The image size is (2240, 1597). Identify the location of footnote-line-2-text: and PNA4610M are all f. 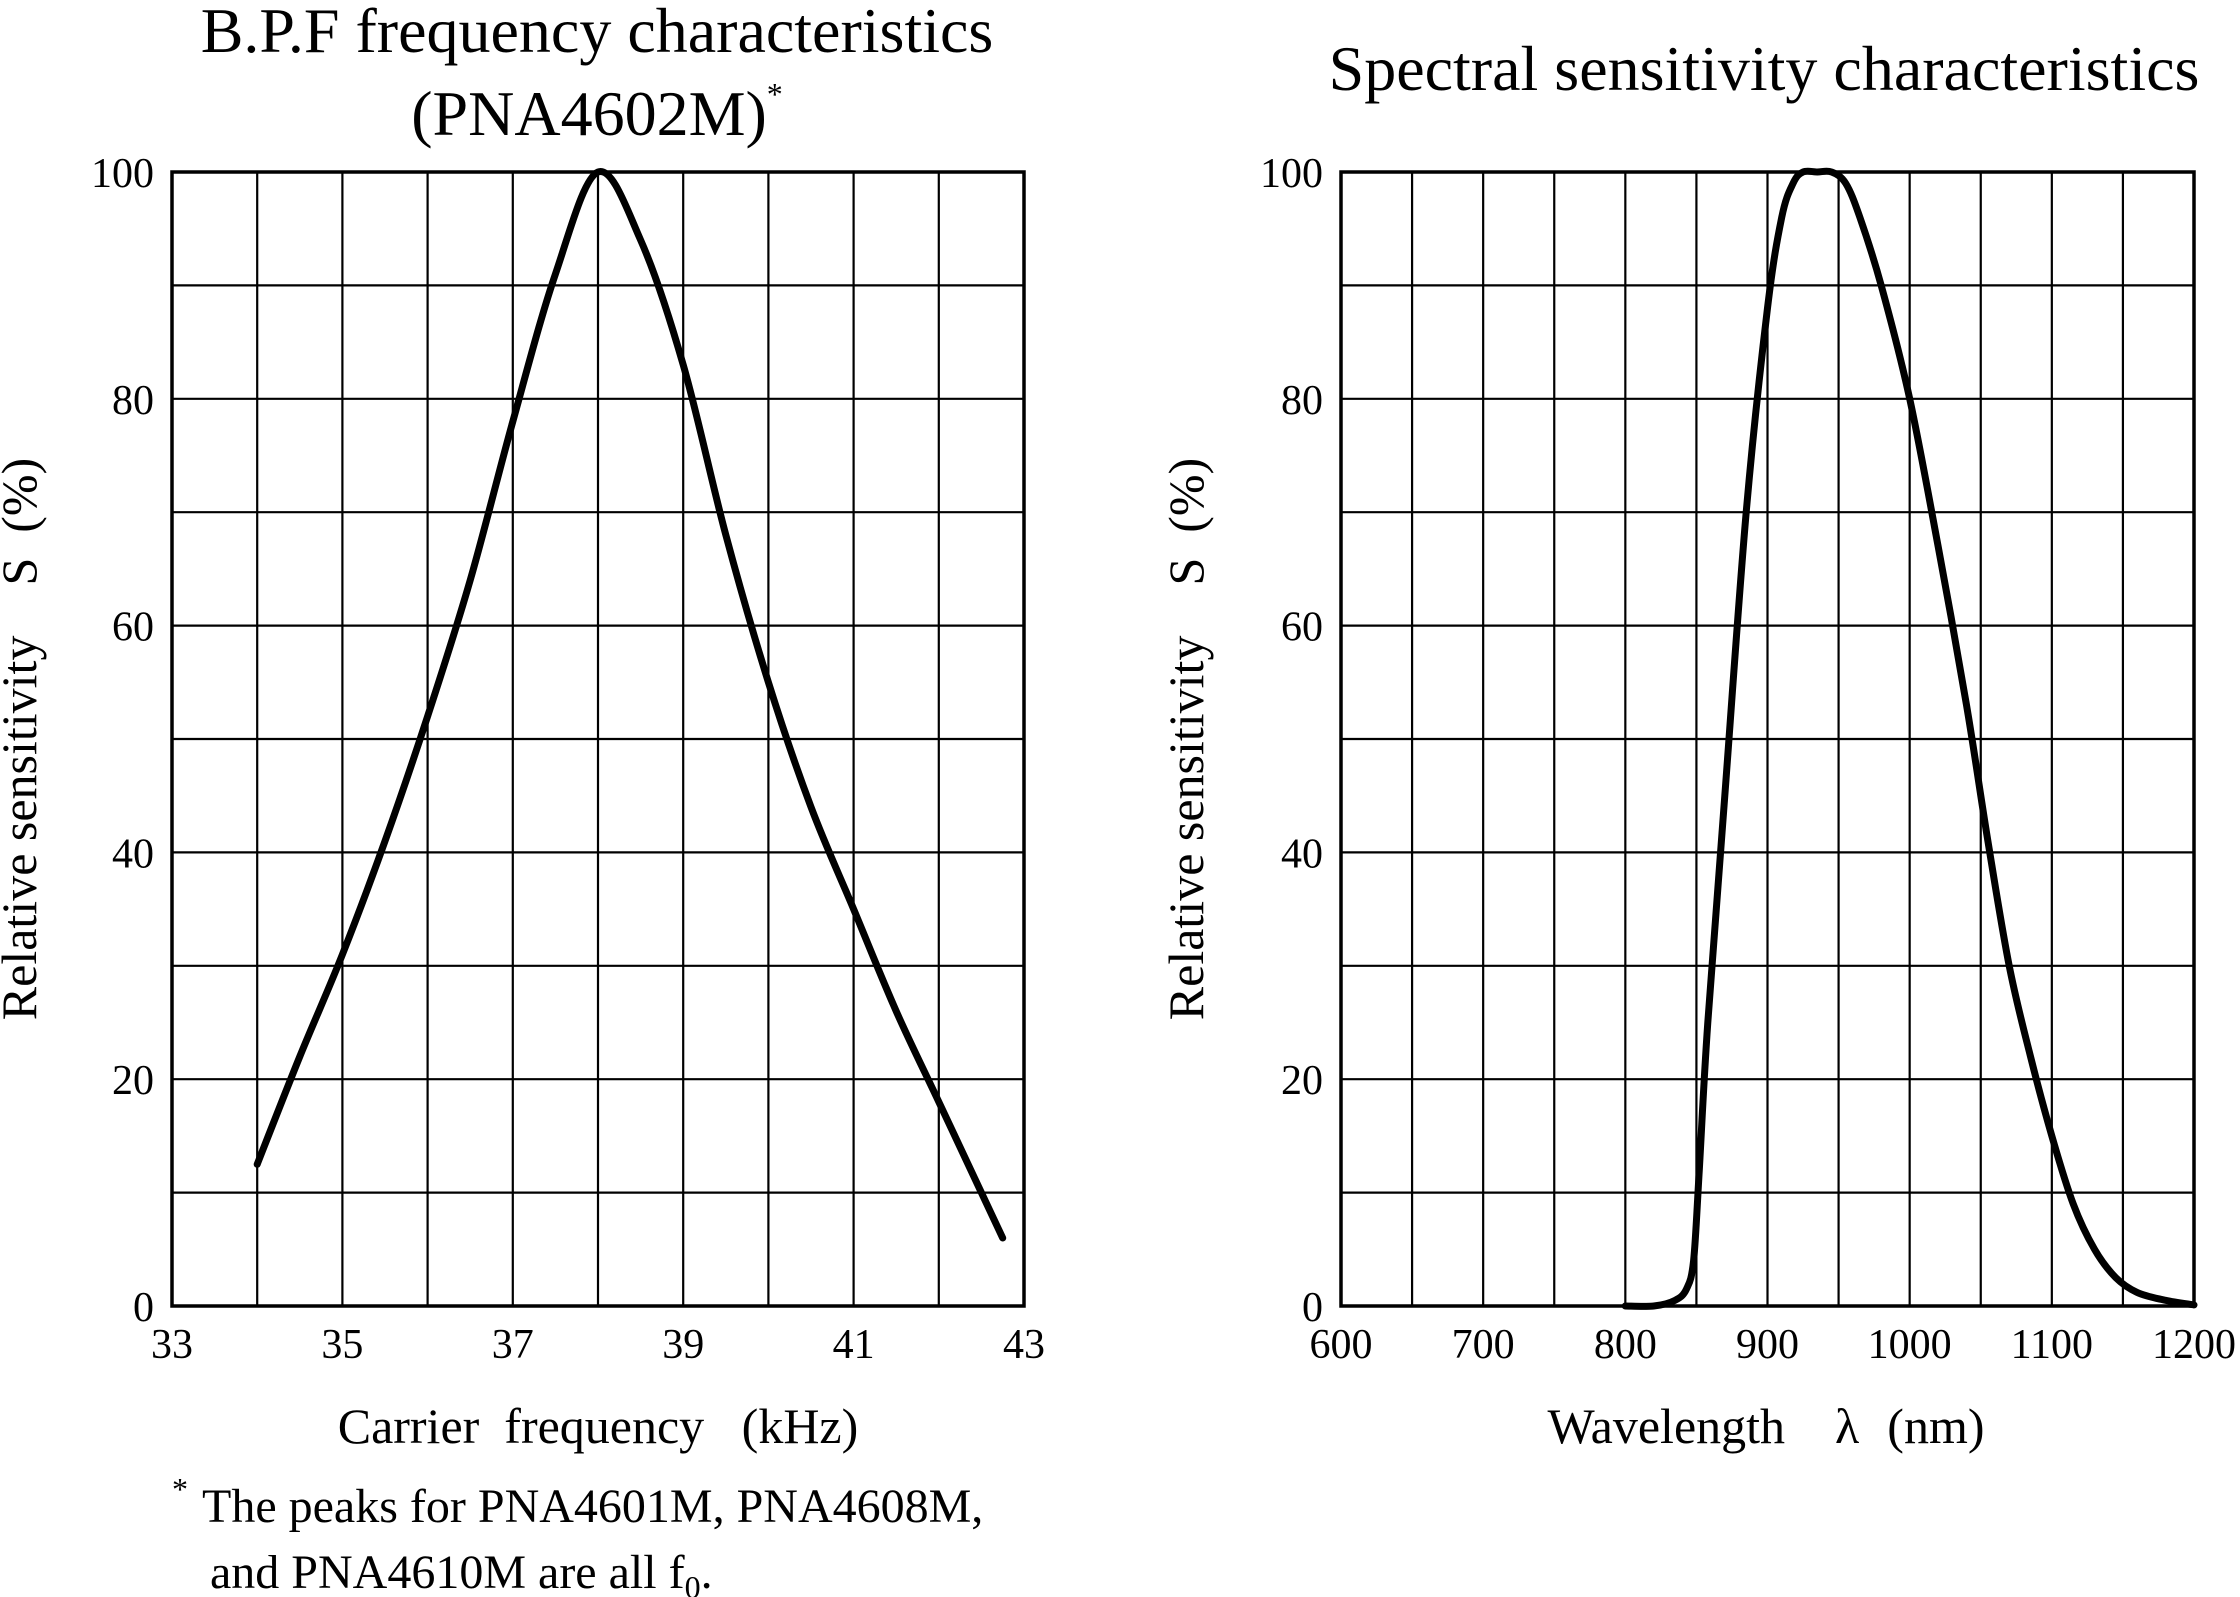
(447, 1571).